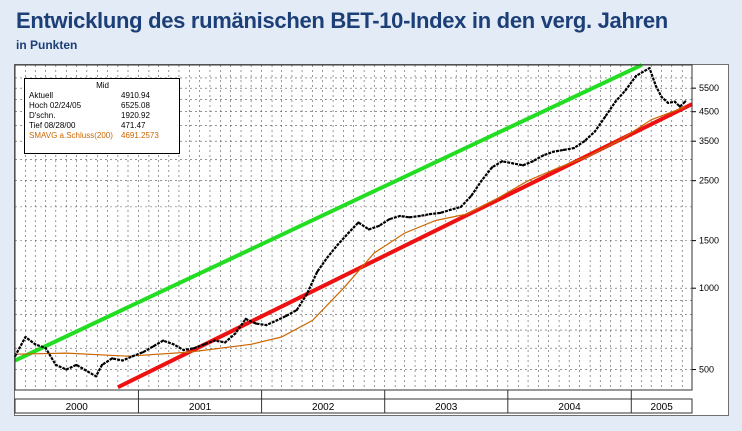 The height and width of the screenshot is (431, 742). I want to click on legend-value: 4910.94, so click(135, 95).